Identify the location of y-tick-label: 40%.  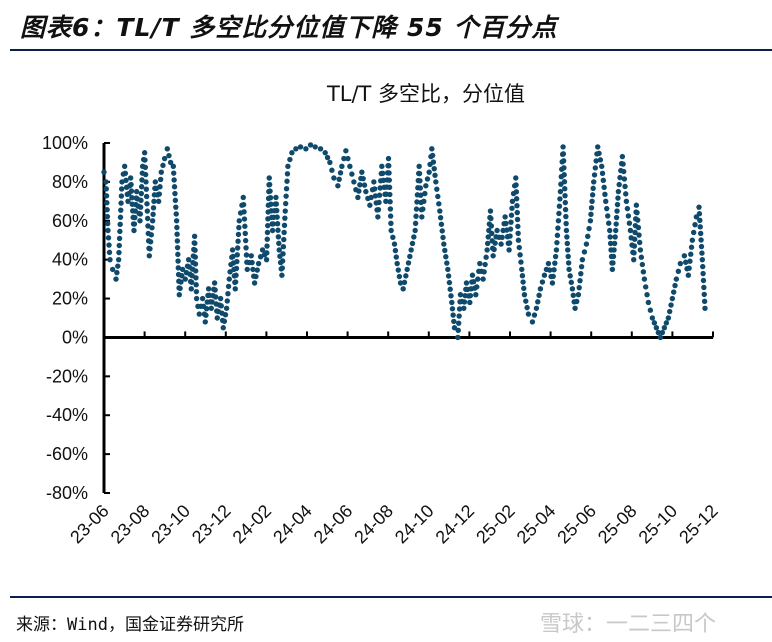
(70, 260).